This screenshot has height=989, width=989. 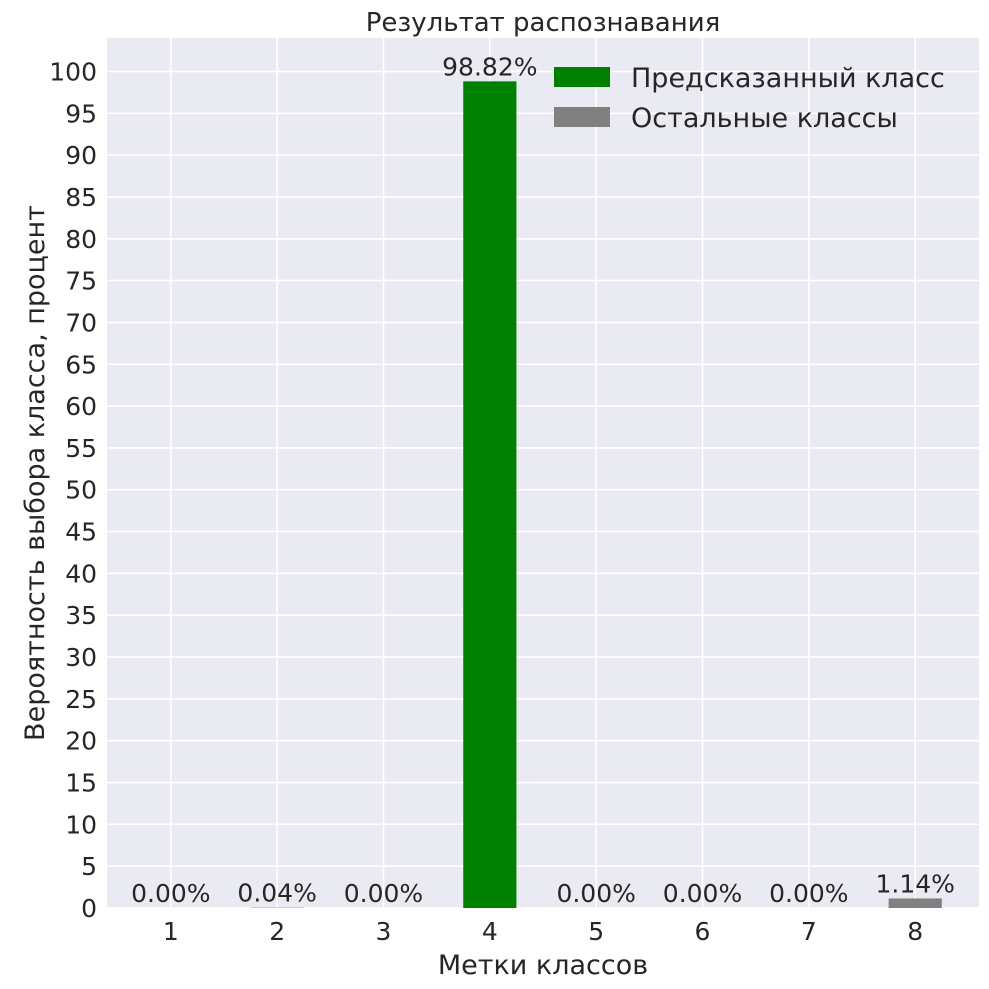 I want to click on x-tick-label: 7, so click(x=809, y=931).